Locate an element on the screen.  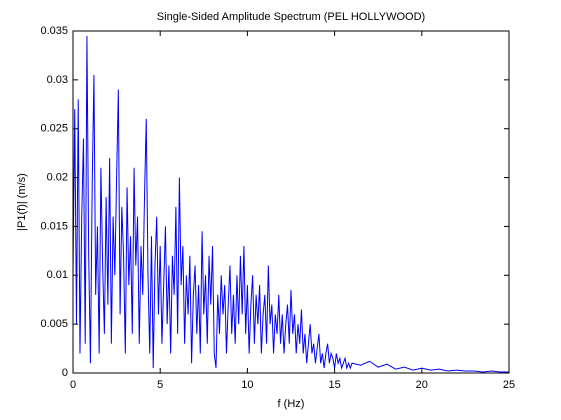
y-tick-label: 0.035 is located at coordinates (54, 31).